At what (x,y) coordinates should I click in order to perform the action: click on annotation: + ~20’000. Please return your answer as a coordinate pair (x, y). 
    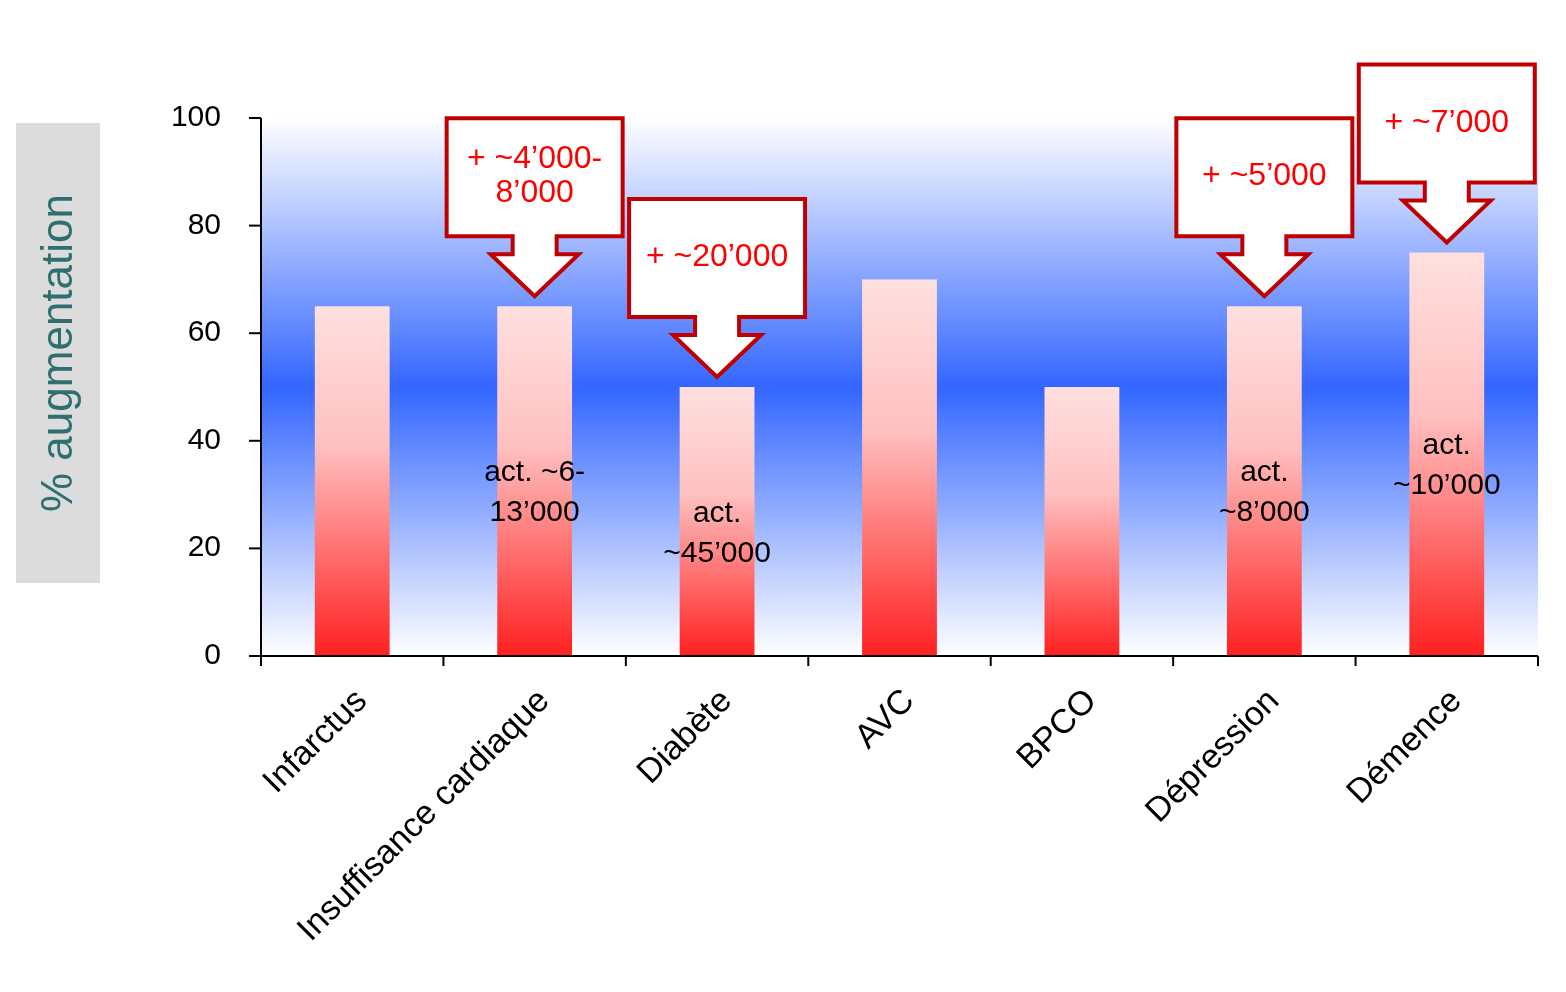
    Looking at the image, I should click on (717, 255).